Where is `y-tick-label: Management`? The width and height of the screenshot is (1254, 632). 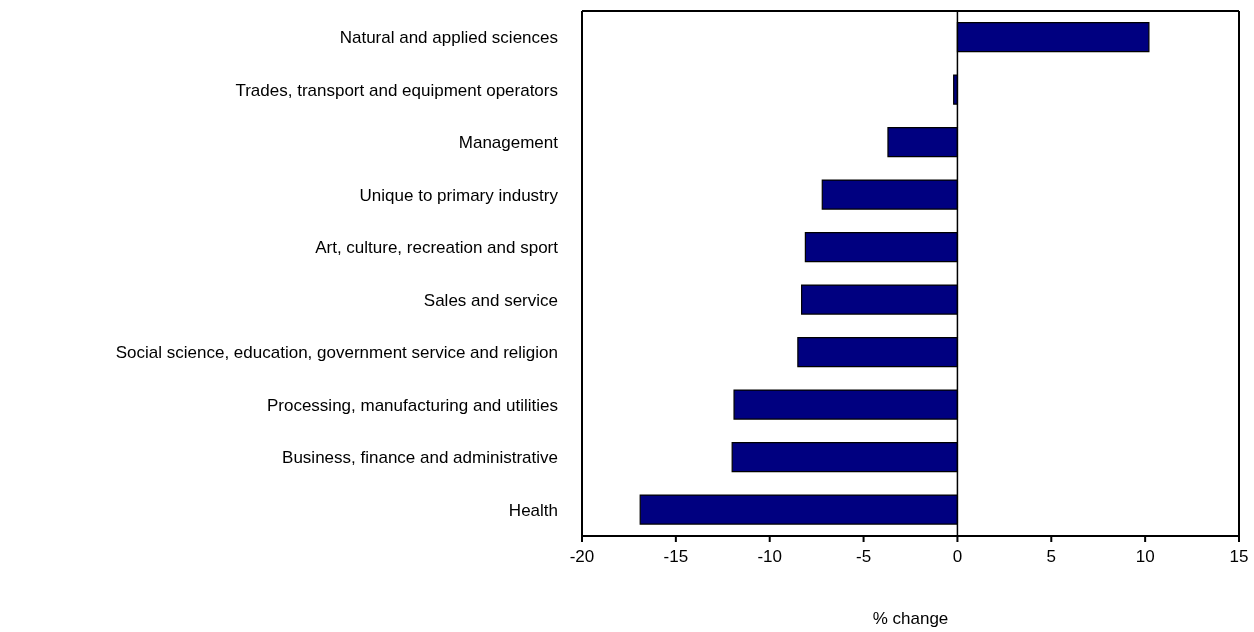 y-tick-label: Management is located at coordinates (508, 143).